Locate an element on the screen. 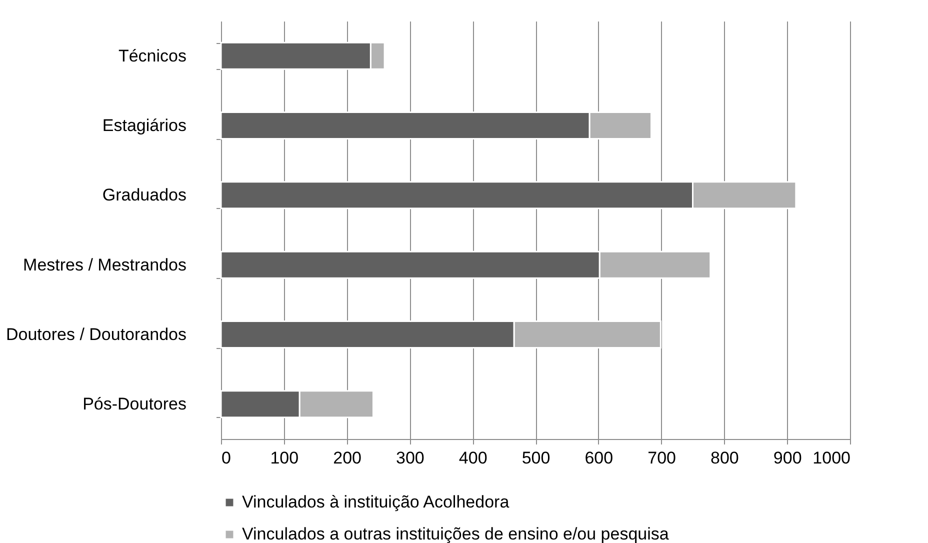  y-tick-label: Mestres / Mestrandos is located at coordinates (104, 264).